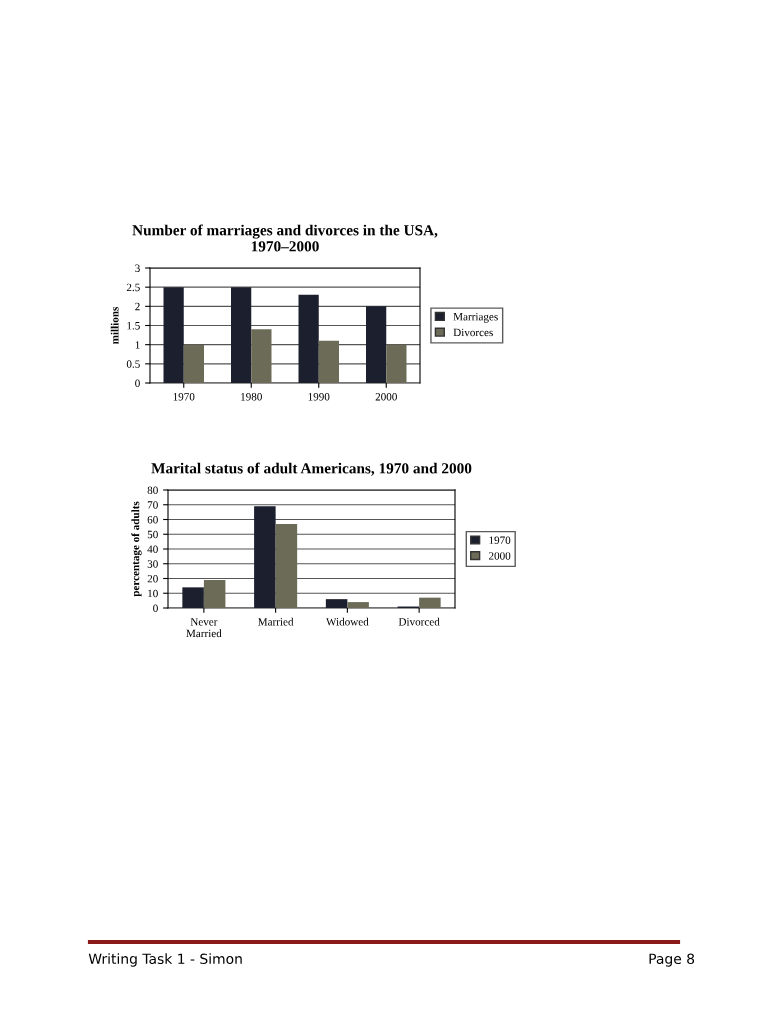 This screenshot has width=768, height=1024. I want to click on y-tick-label: 1.5, so click(133, 326).